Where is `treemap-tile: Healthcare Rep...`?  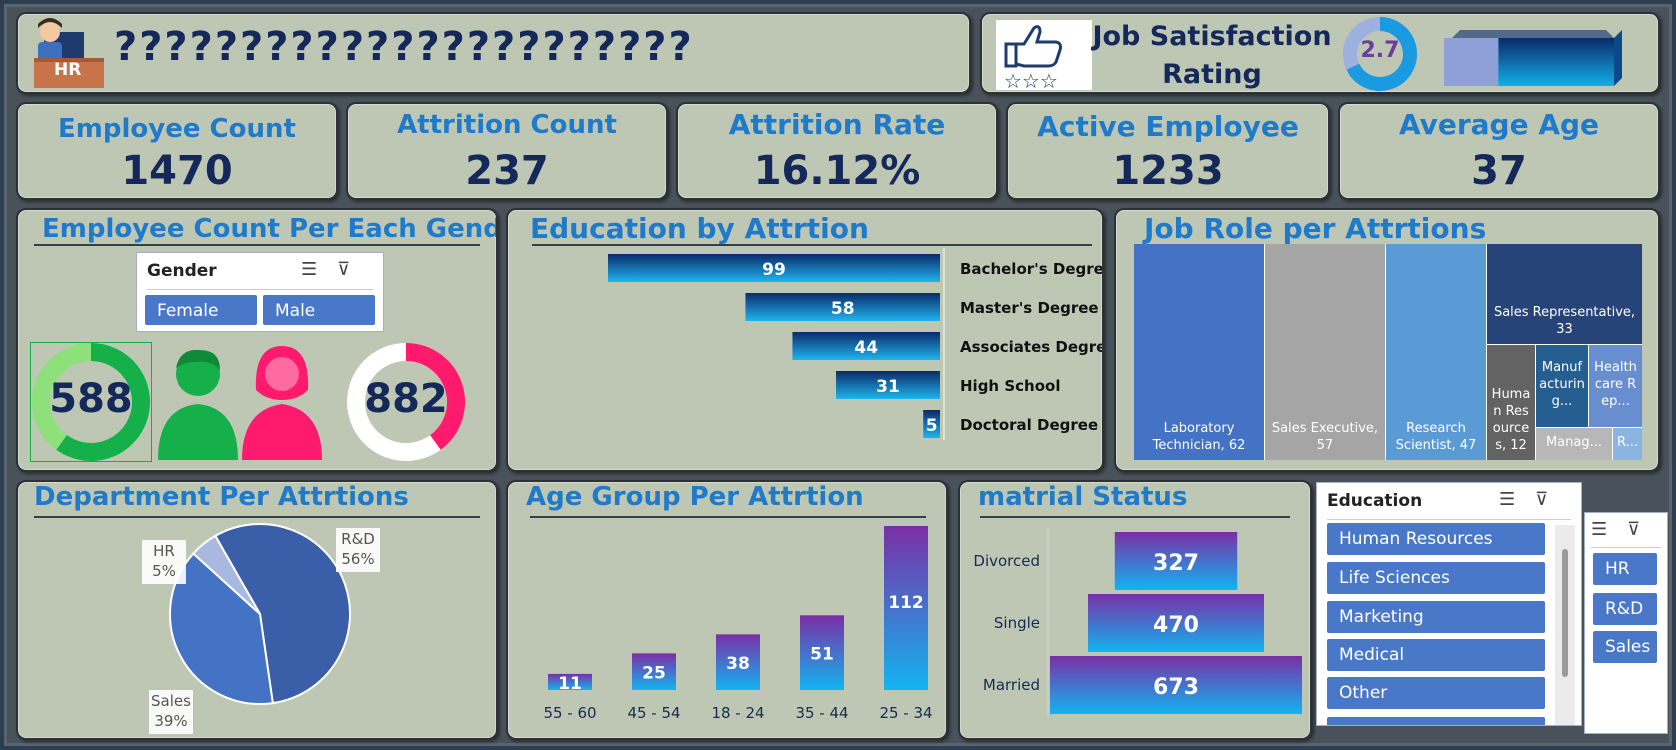
treemap-tile: Healthcare Rep... is located at coordinates (1615, 386).